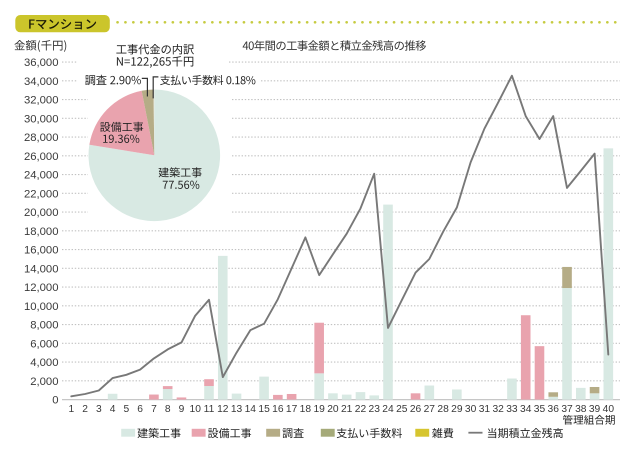 The width and height of the screenshot is (640, 454). What do you see at coordinates (44, 382) in the screenshot?
I see `svg-text: 2,000` at bounding box center [44, 382].